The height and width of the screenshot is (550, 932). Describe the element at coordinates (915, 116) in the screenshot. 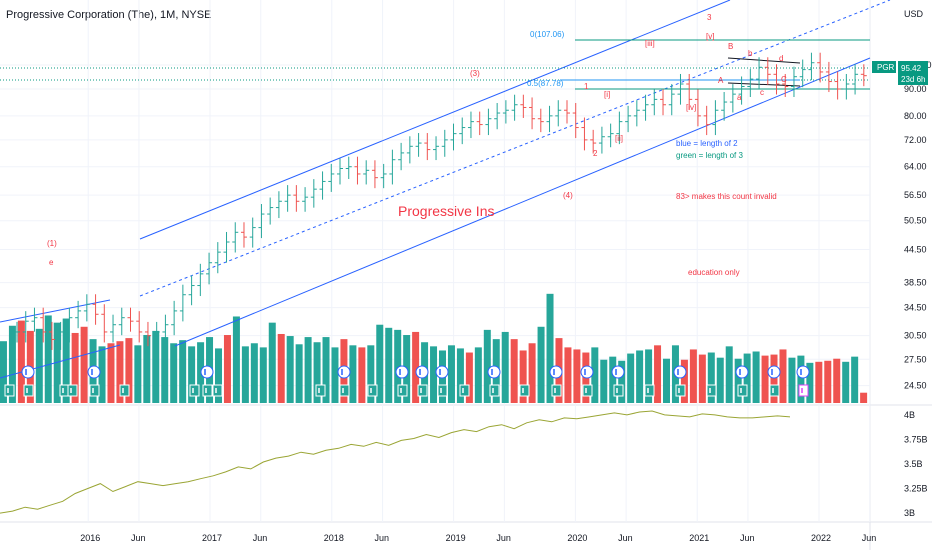

I see `price-tick-label: 80.00` at that location.